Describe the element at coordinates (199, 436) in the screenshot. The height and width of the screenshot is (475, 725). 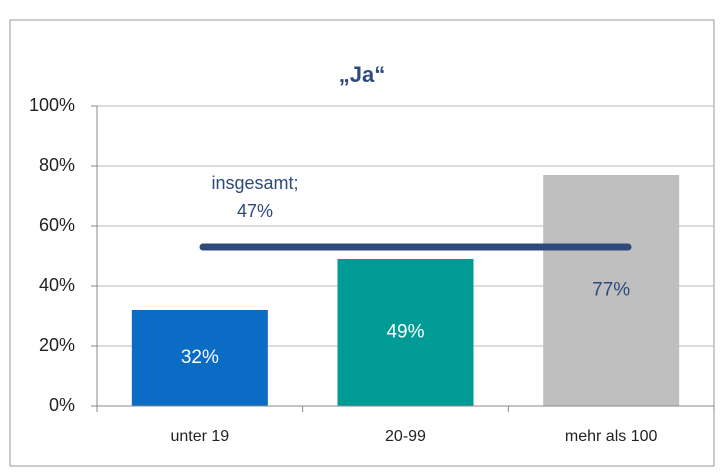
I see `x-tick-label: unter 19` at that location.